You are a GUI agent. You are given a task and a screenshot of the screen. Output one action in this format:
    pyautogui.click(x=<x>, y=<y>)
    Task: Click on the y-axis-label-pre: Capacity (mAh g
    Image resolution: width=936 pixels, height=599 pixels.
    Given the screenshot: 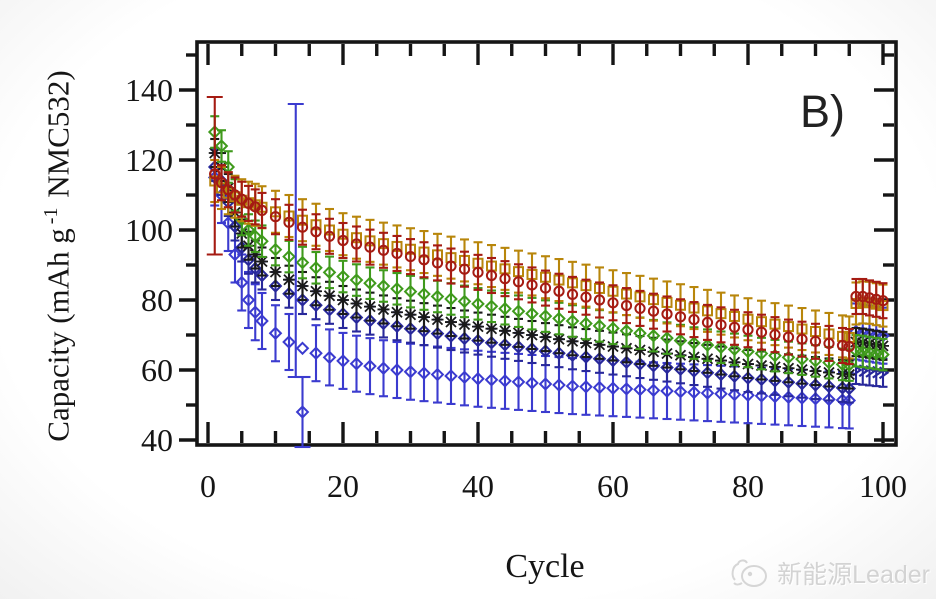 What is the action you would take?
    pyautogui.click(x=58, y=335)
    